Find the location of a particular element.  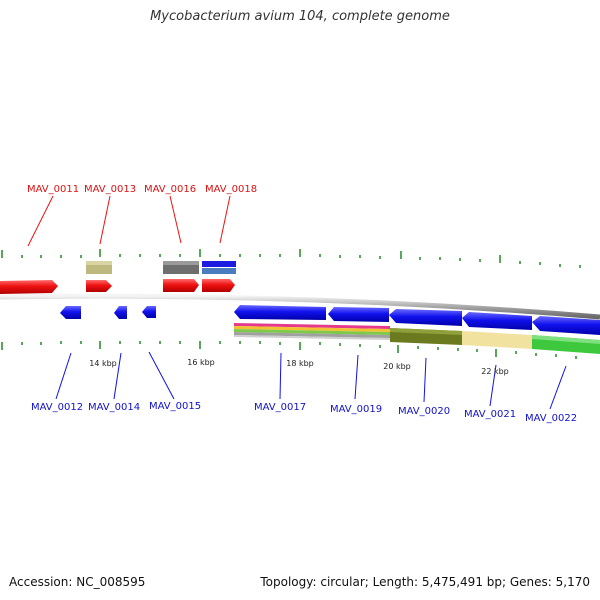

scale-label: 22 kbp is located at coordinates (495, 371).